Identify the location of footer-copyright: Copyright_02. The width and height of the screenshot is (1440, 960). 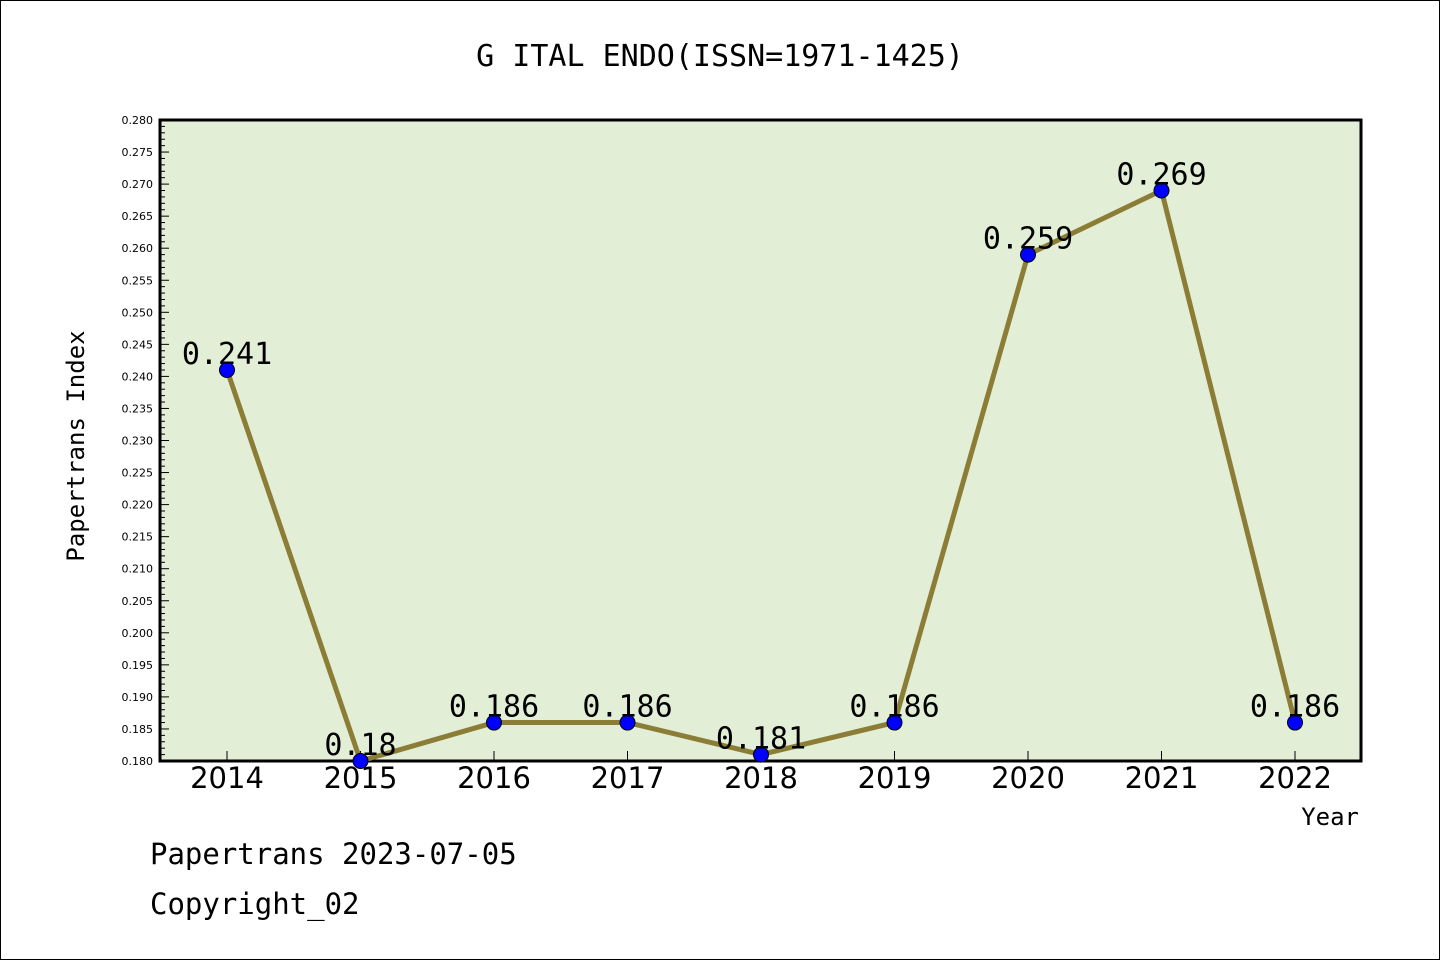
(255, 904).